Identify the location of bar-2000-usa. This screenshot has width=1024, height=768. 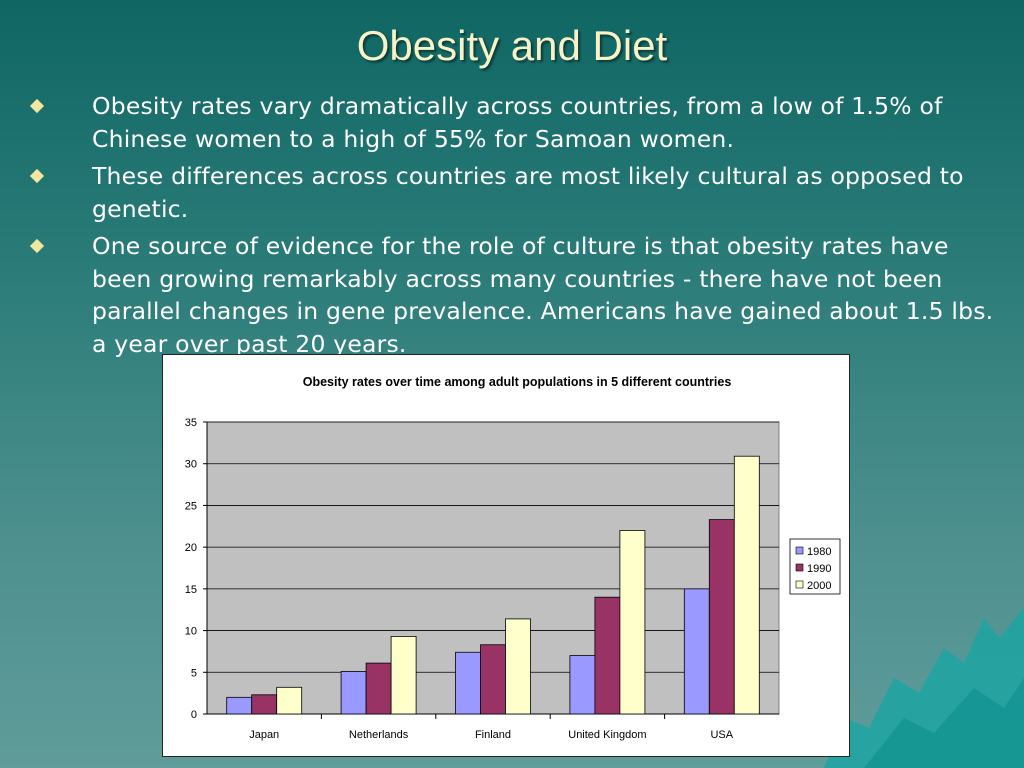
(746, 585).